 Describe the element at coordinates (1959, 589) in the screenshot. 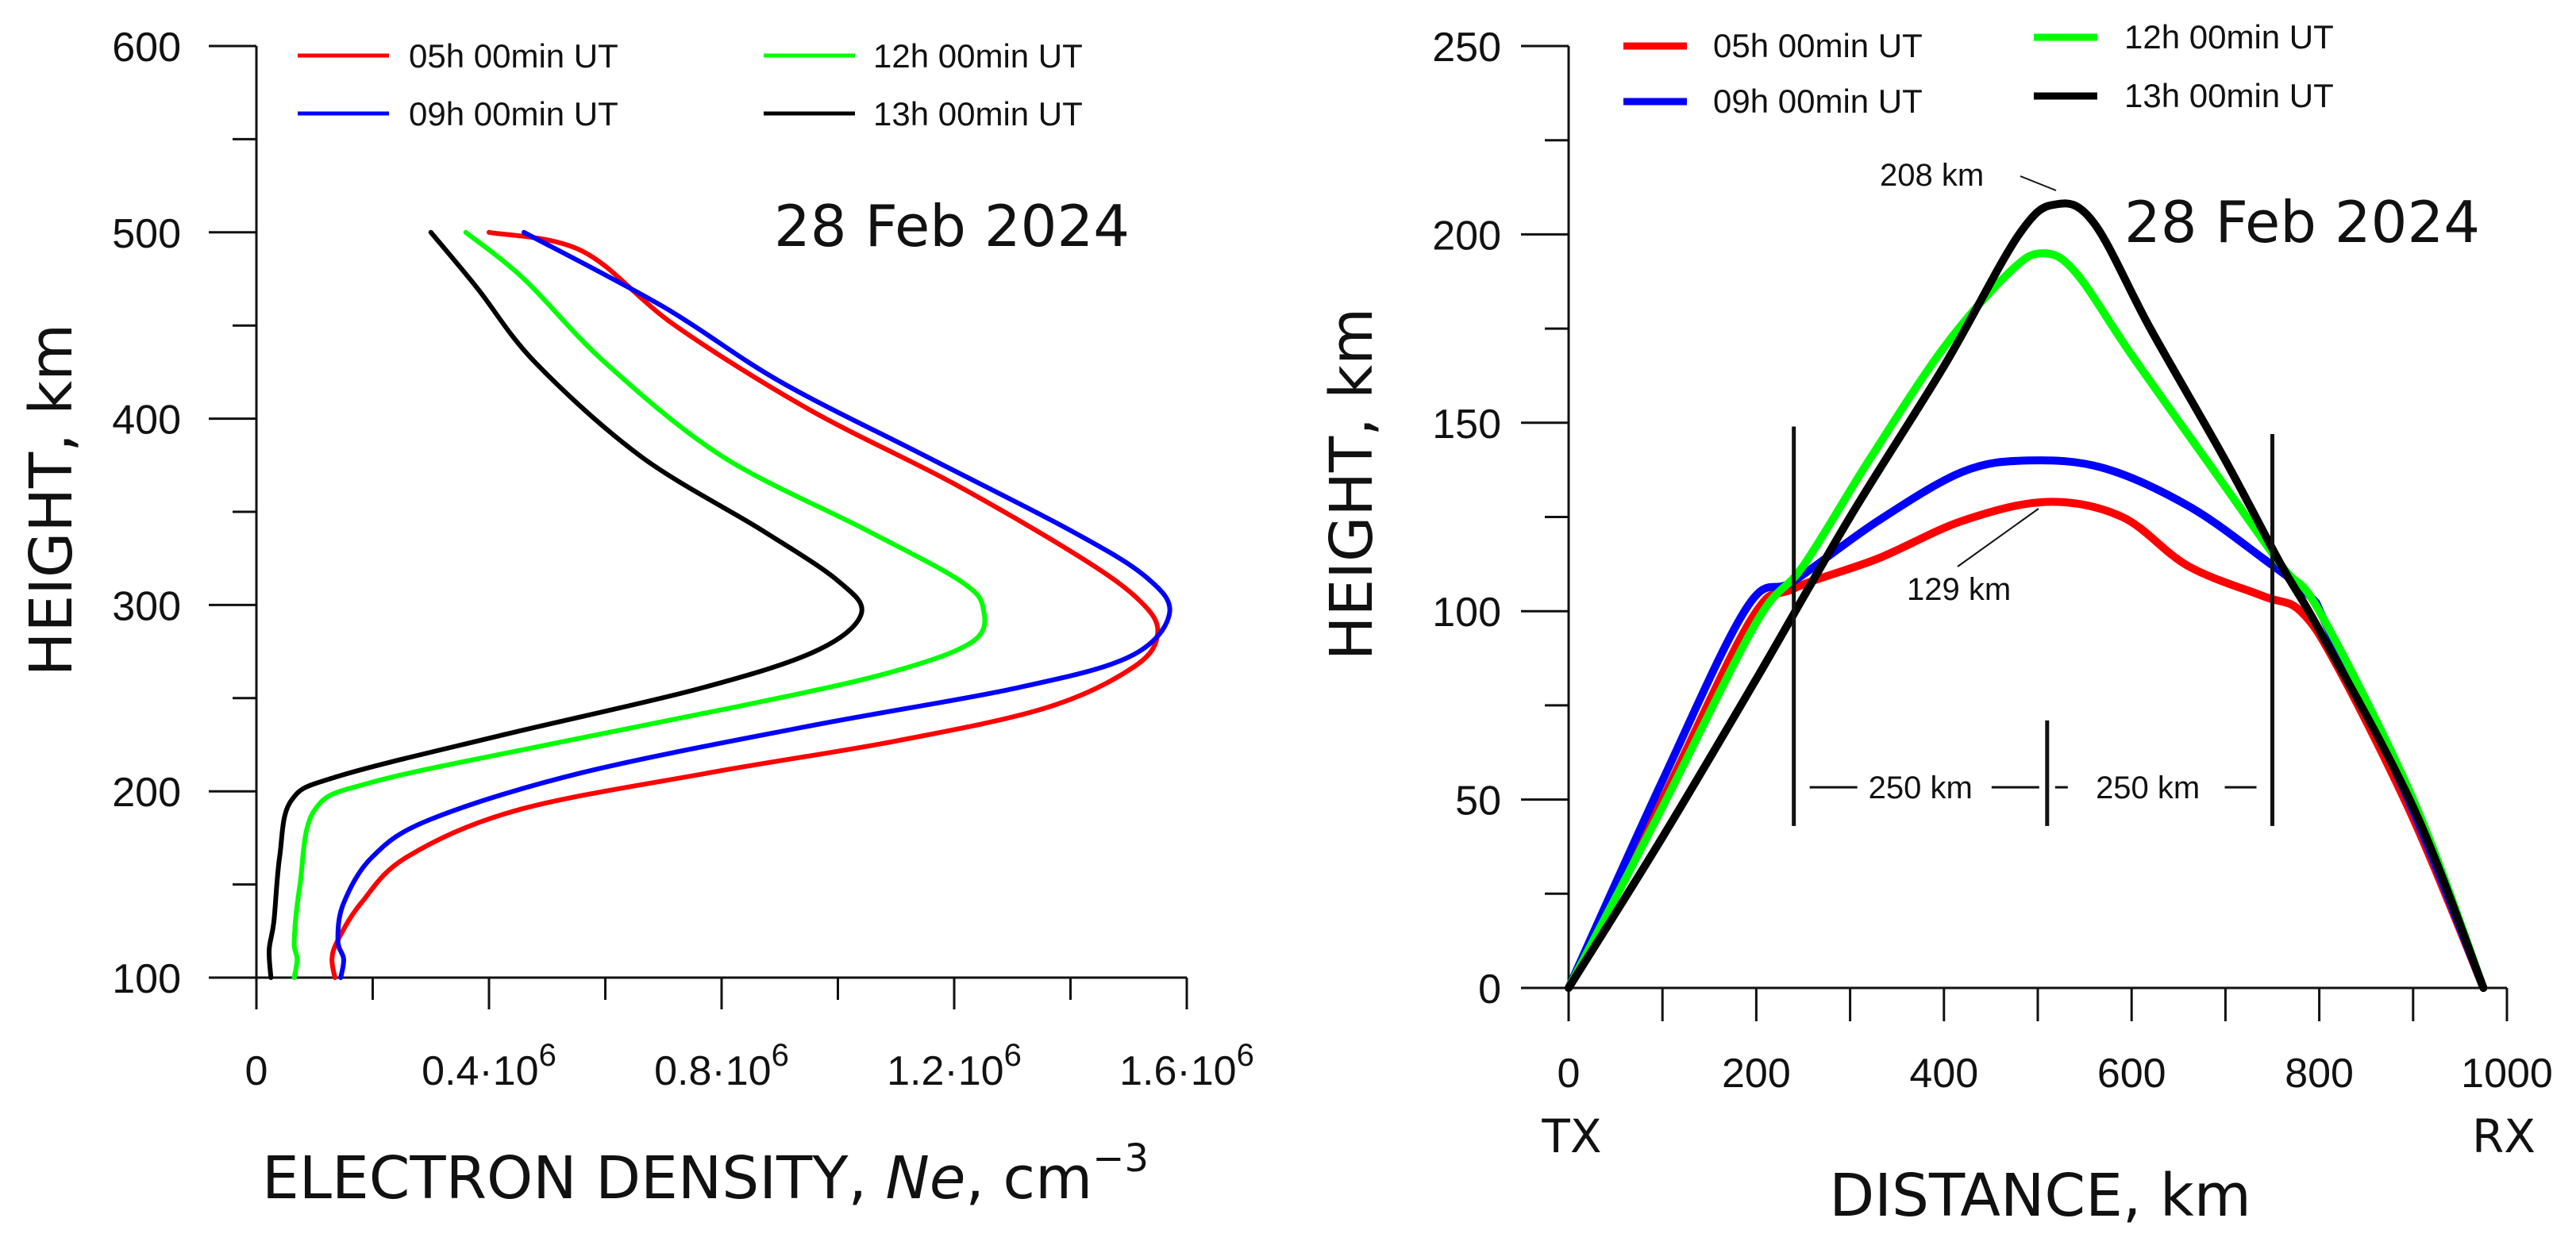

I see `annotation-peak-05h: 129 km` at that location.